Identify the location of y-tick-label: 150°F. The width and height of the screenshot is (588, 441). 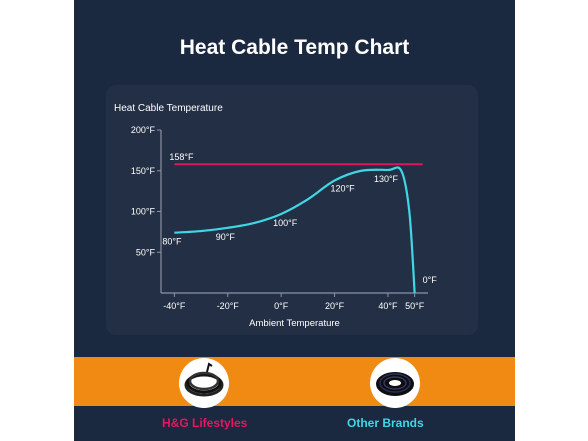
(143, 171).